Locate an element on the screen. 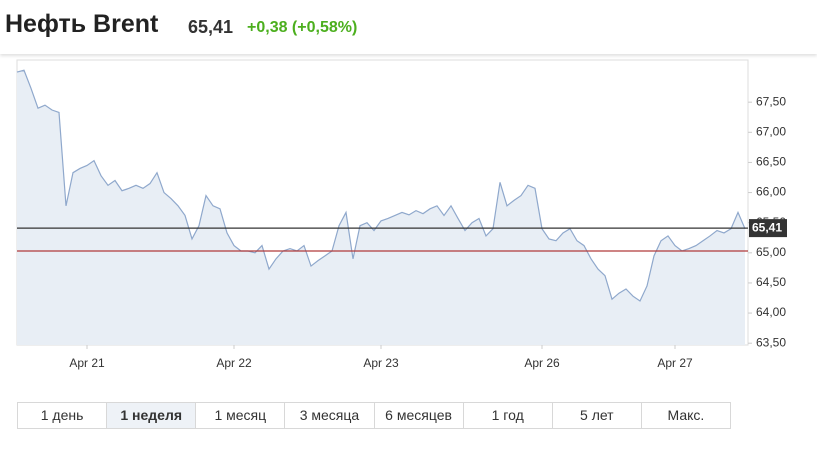 The width and height of the screenshot is (817, 451). y-tick-label: 64,50 is located at coordinates (771, 282).